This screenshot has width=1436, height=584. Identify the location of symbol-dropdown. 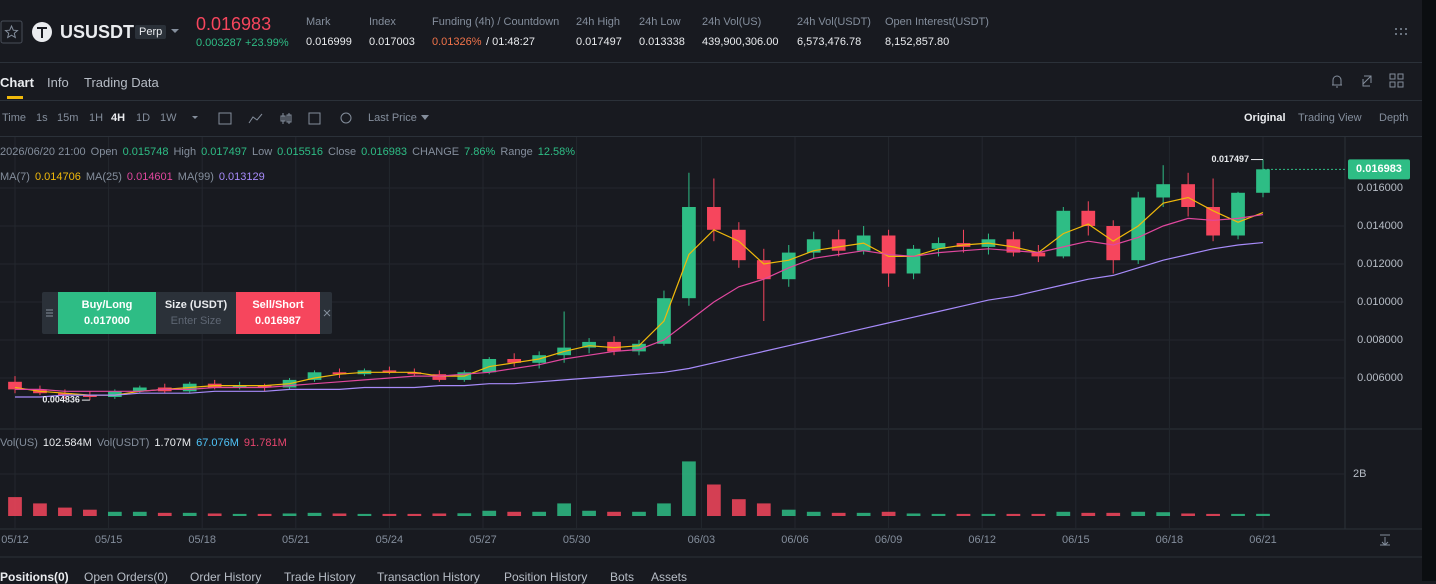
(175, 31).